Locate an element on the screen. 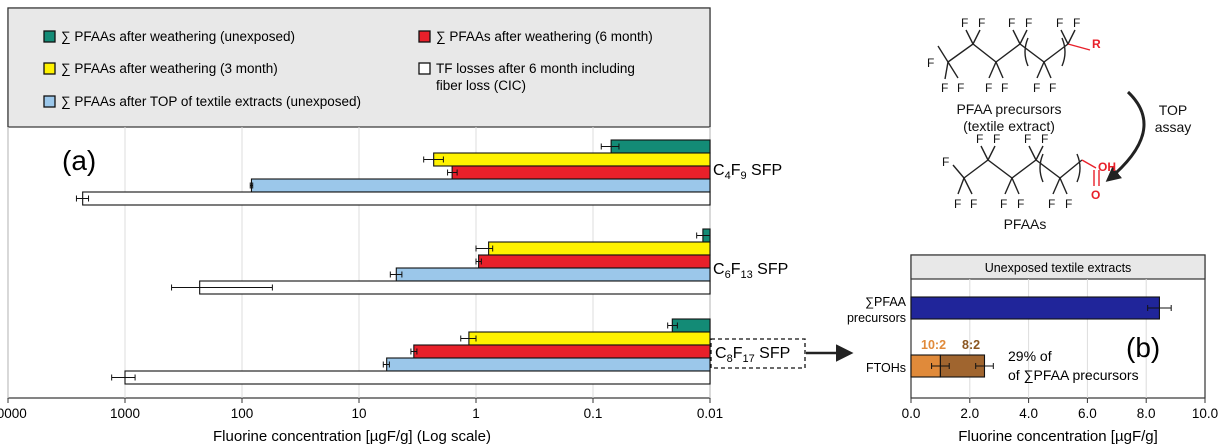  tick-label-a-0: 10000 is located at coordinates (13, 413).